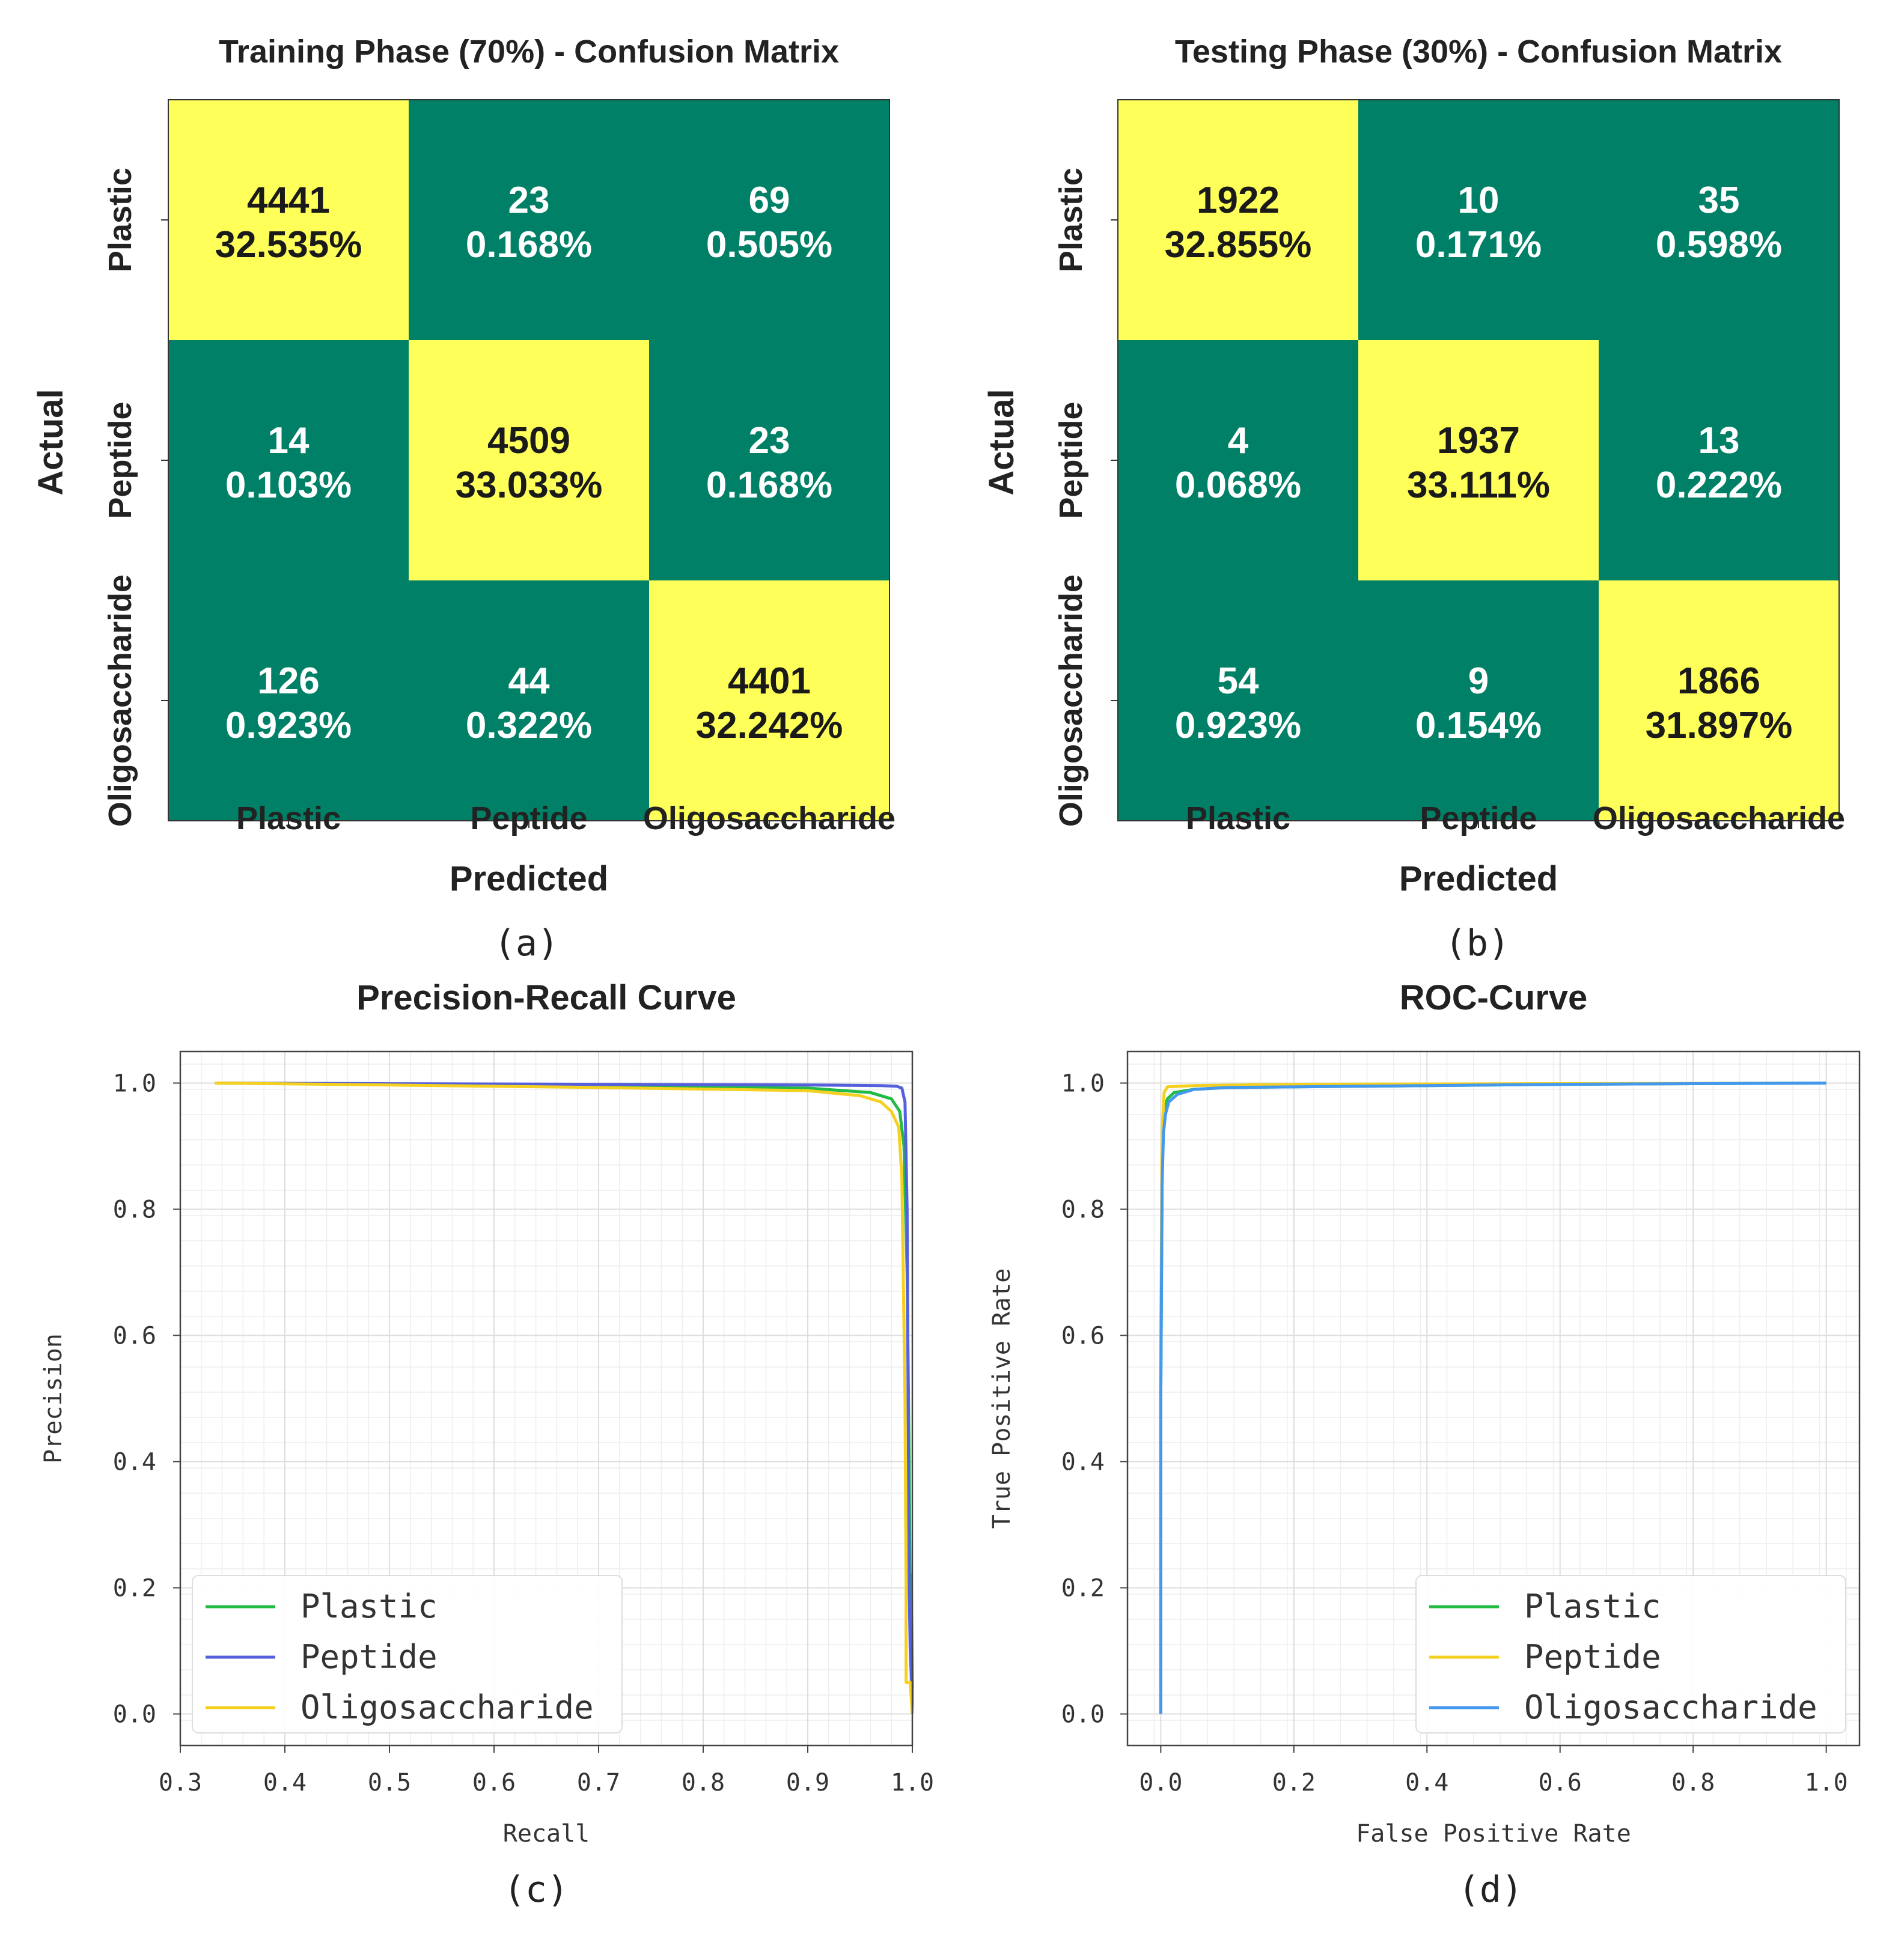 Image resolution: width=1904 pixels, height=1945 pixels. Describe the element at coordinates (529, 725) in the screenshot. I see `cell-percent-label: 0.322%` at that location.